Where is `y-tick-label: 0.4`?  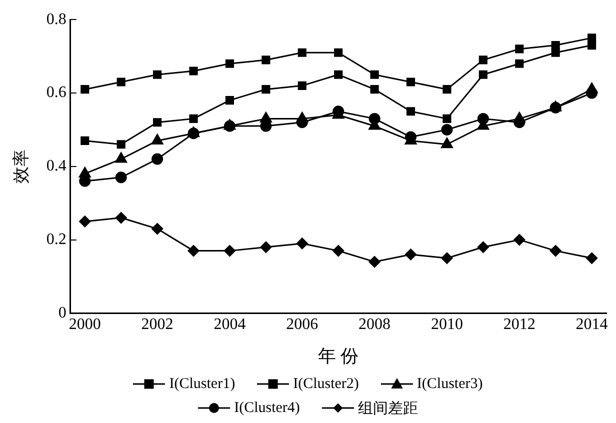
y-tick-label: 0.4 is located at coordinates (56, 166).